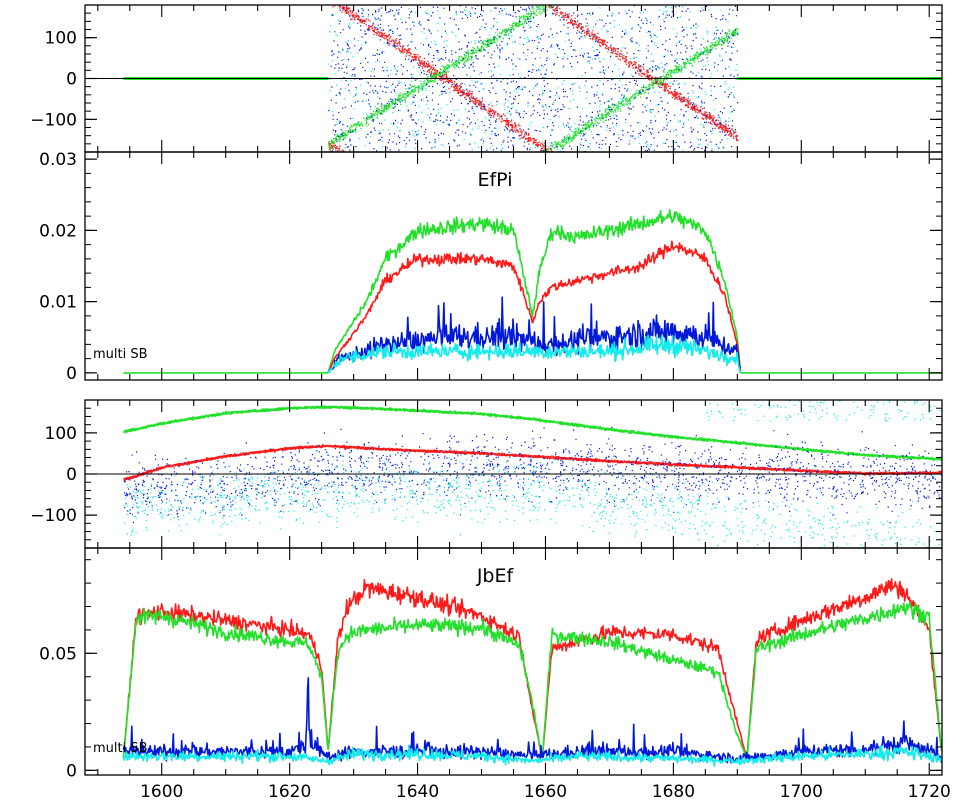 The height and width of the screenshot is (806, 955). Describe the element at coordinates (532, 755) in the screenshot. I see `panel-3-series-cyan` at that location.